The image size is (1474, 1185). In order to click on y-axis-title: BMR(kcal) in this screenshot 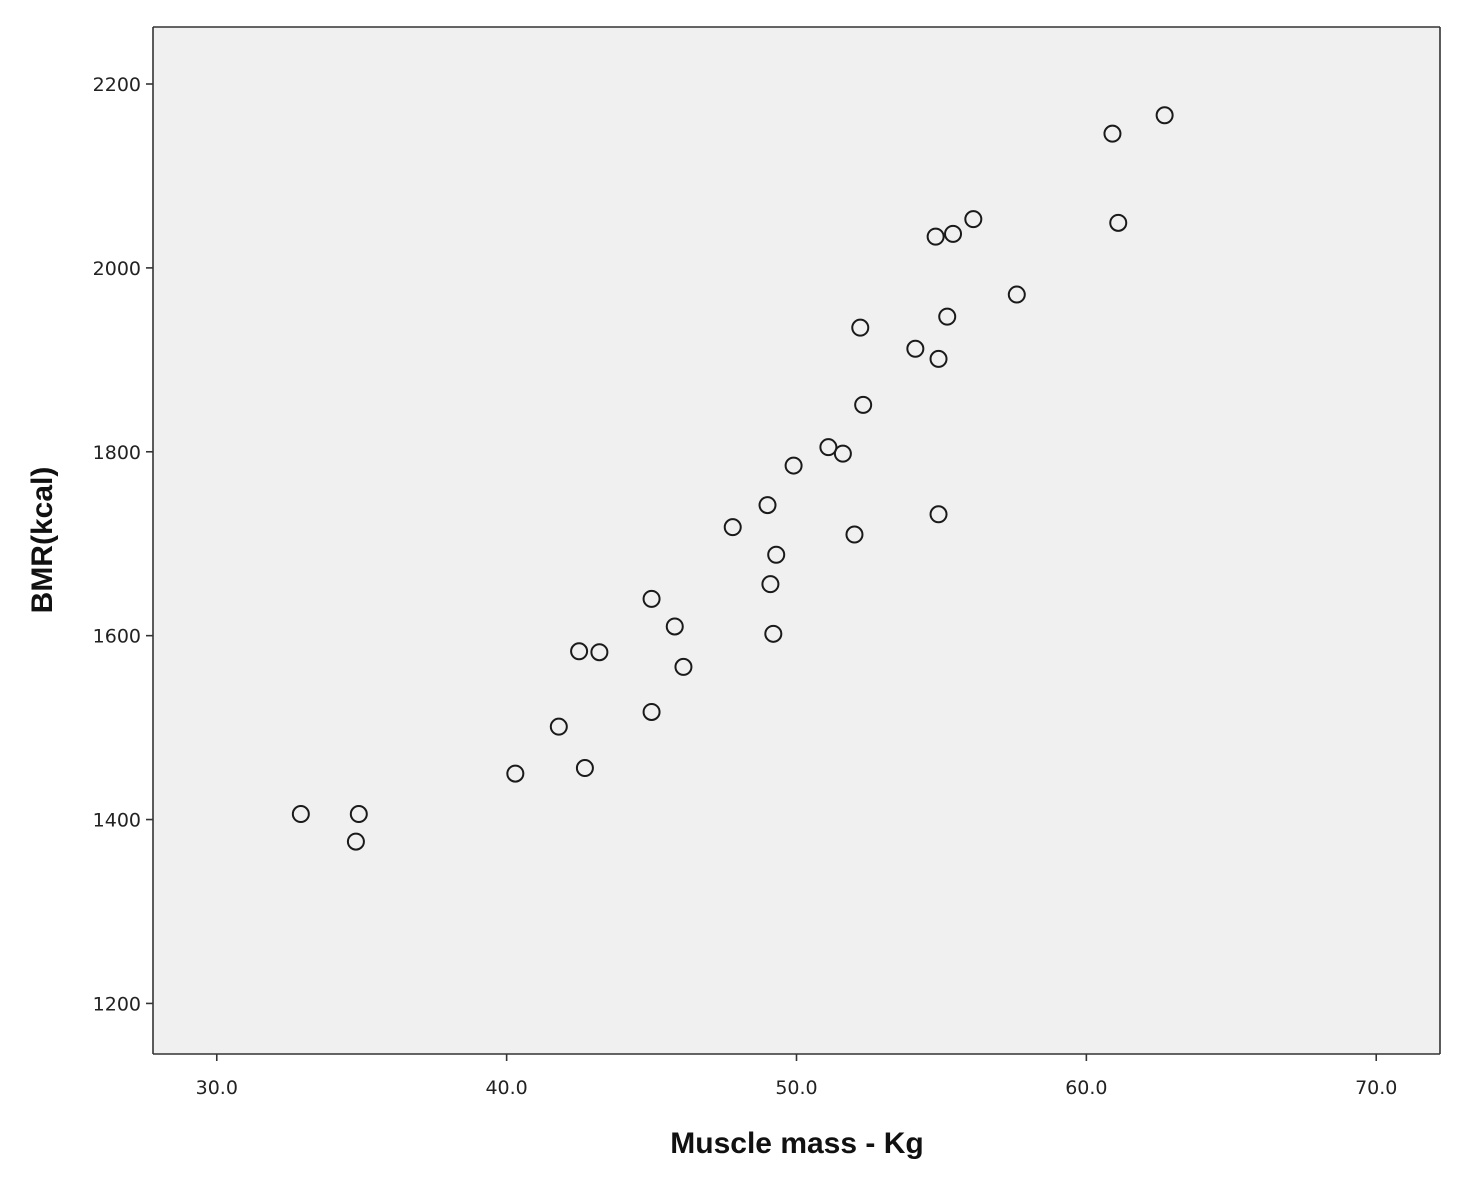, I will do `click(42, 540)`.